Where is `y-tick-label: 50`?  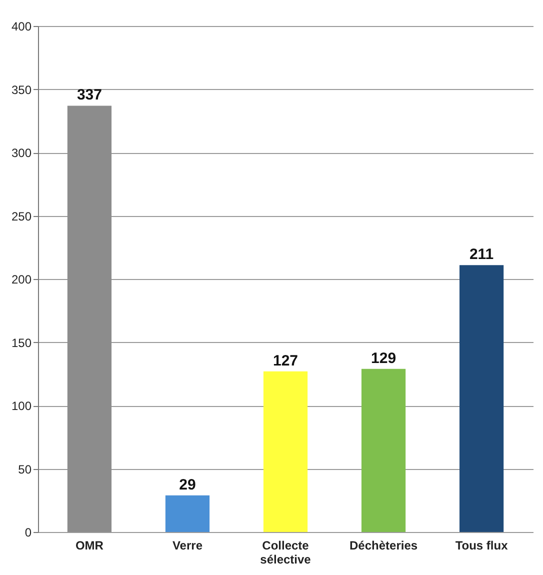
y-tick-label: 50 is located at coordinates (25, 469).